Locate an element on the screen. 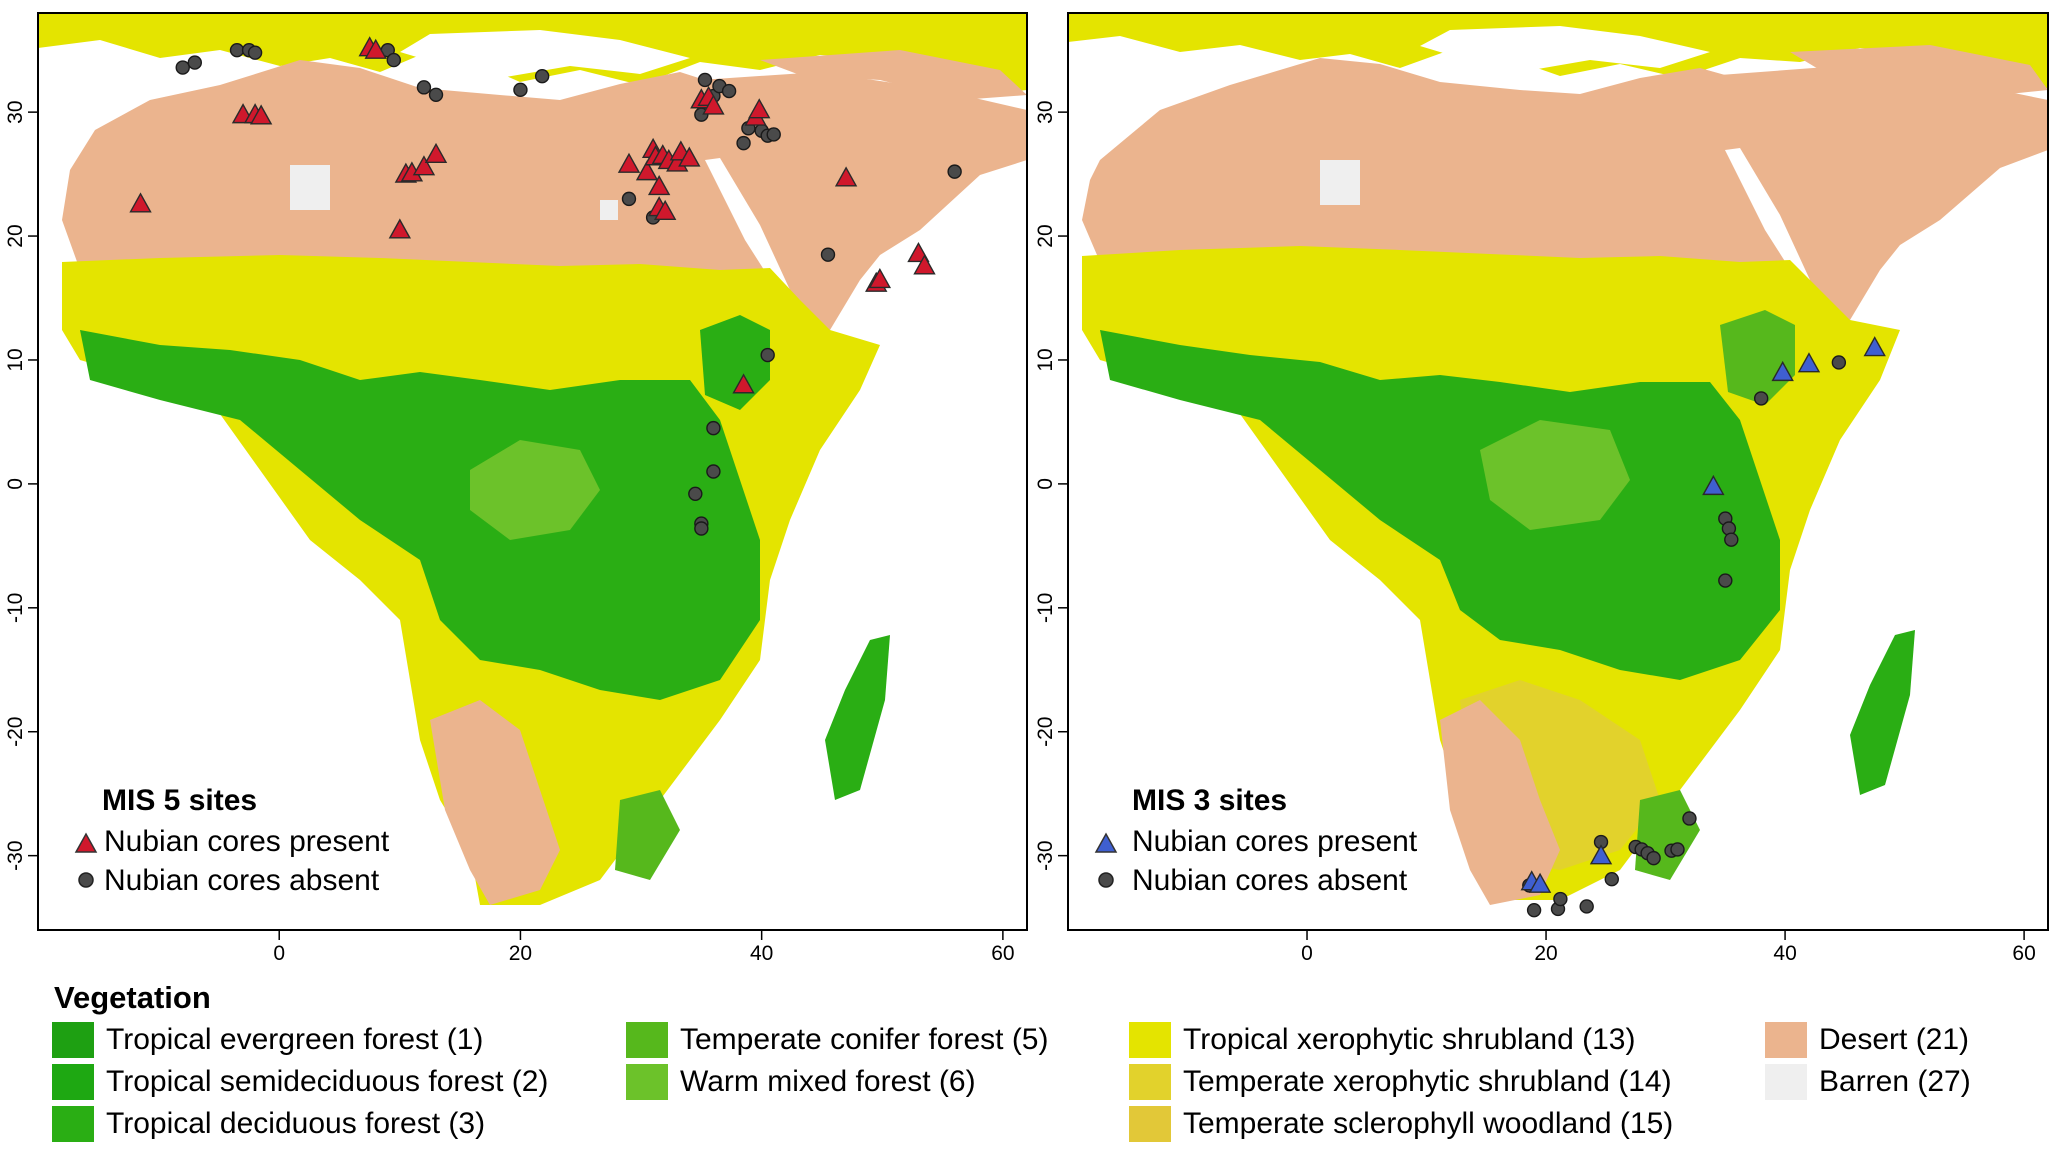 Image resolution: width=2056 pixels, height=1156 pixels. y-axis: 30 20 10 0 -10 -20 -30 is located at coordinates (21, 485).